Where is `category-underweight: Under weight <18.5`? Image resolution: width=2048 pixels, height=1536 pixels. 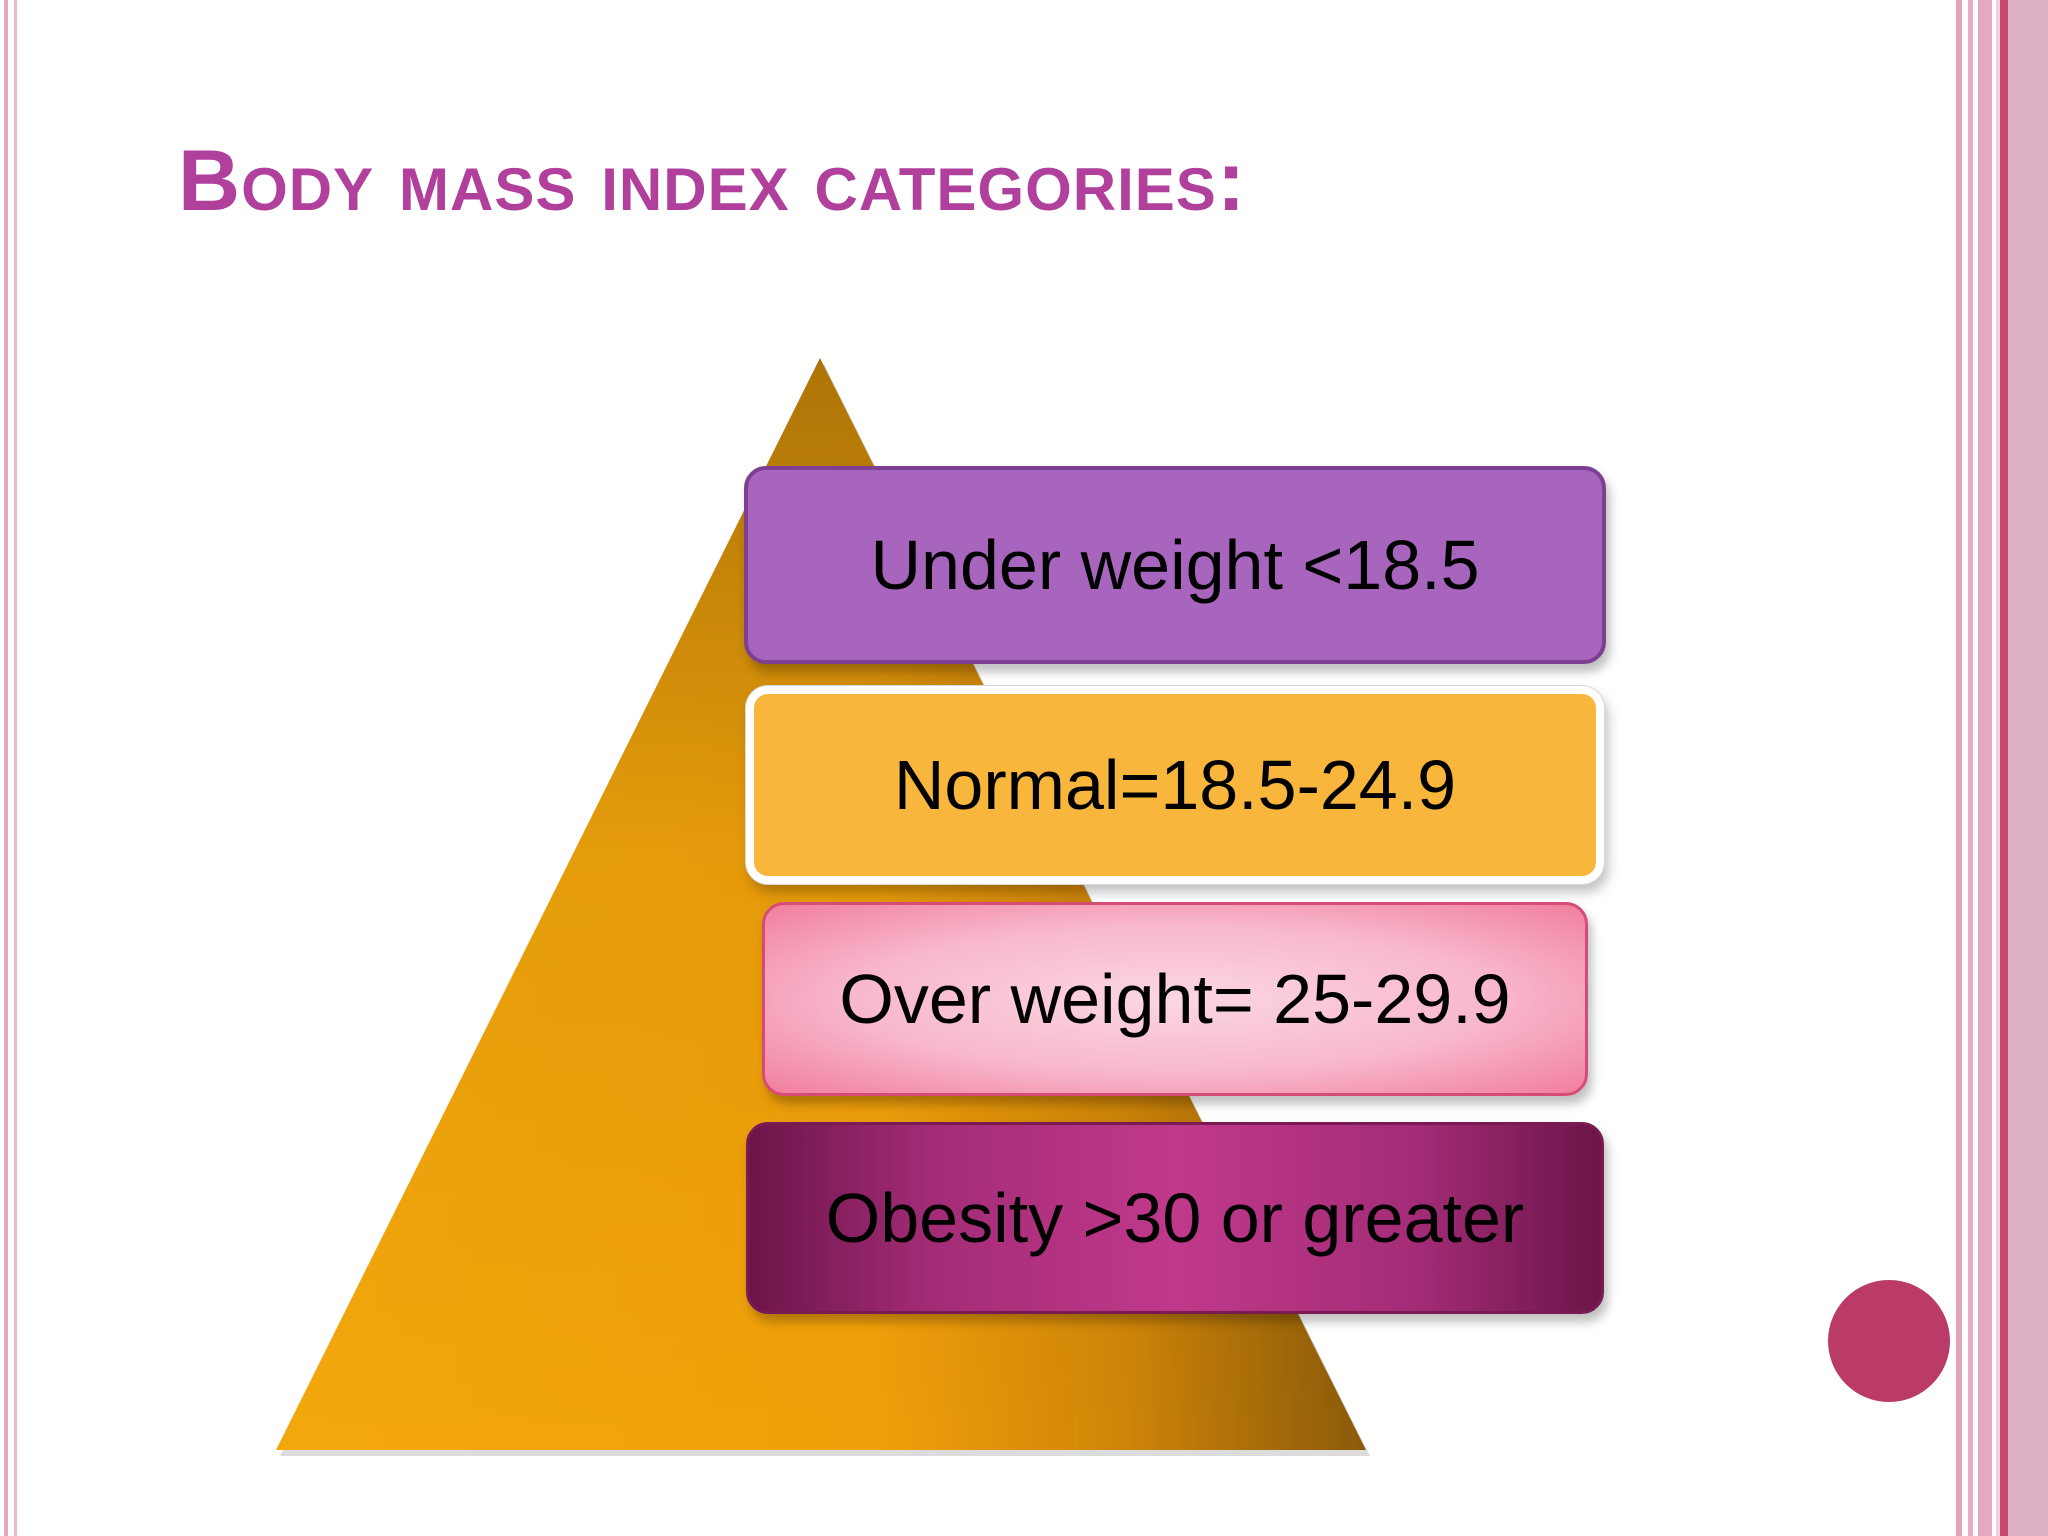 category-underweight: Under weight <18.5 is located at coordinates (1175, 565).